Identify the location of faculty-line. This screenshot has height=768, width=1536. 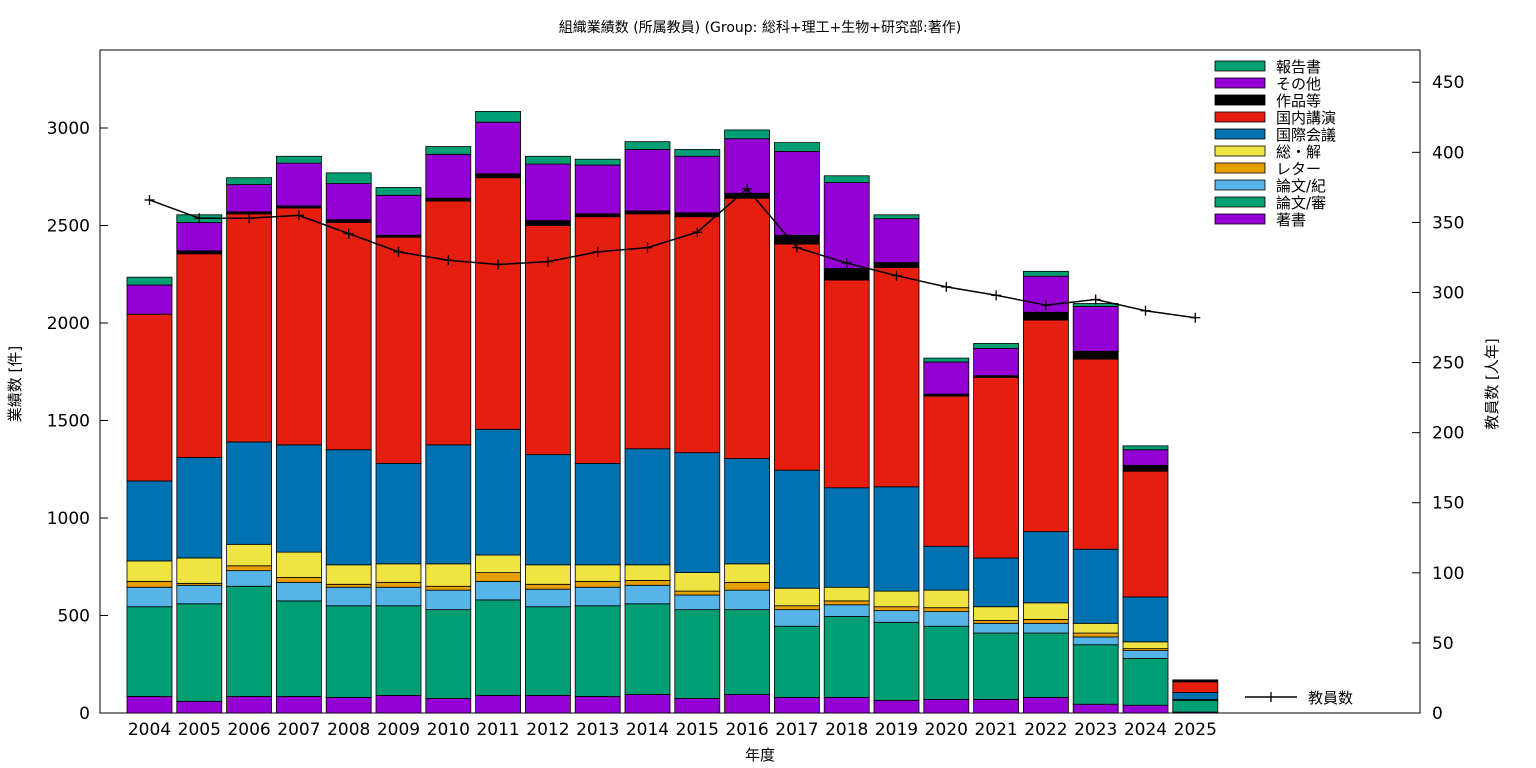
(672, 253).